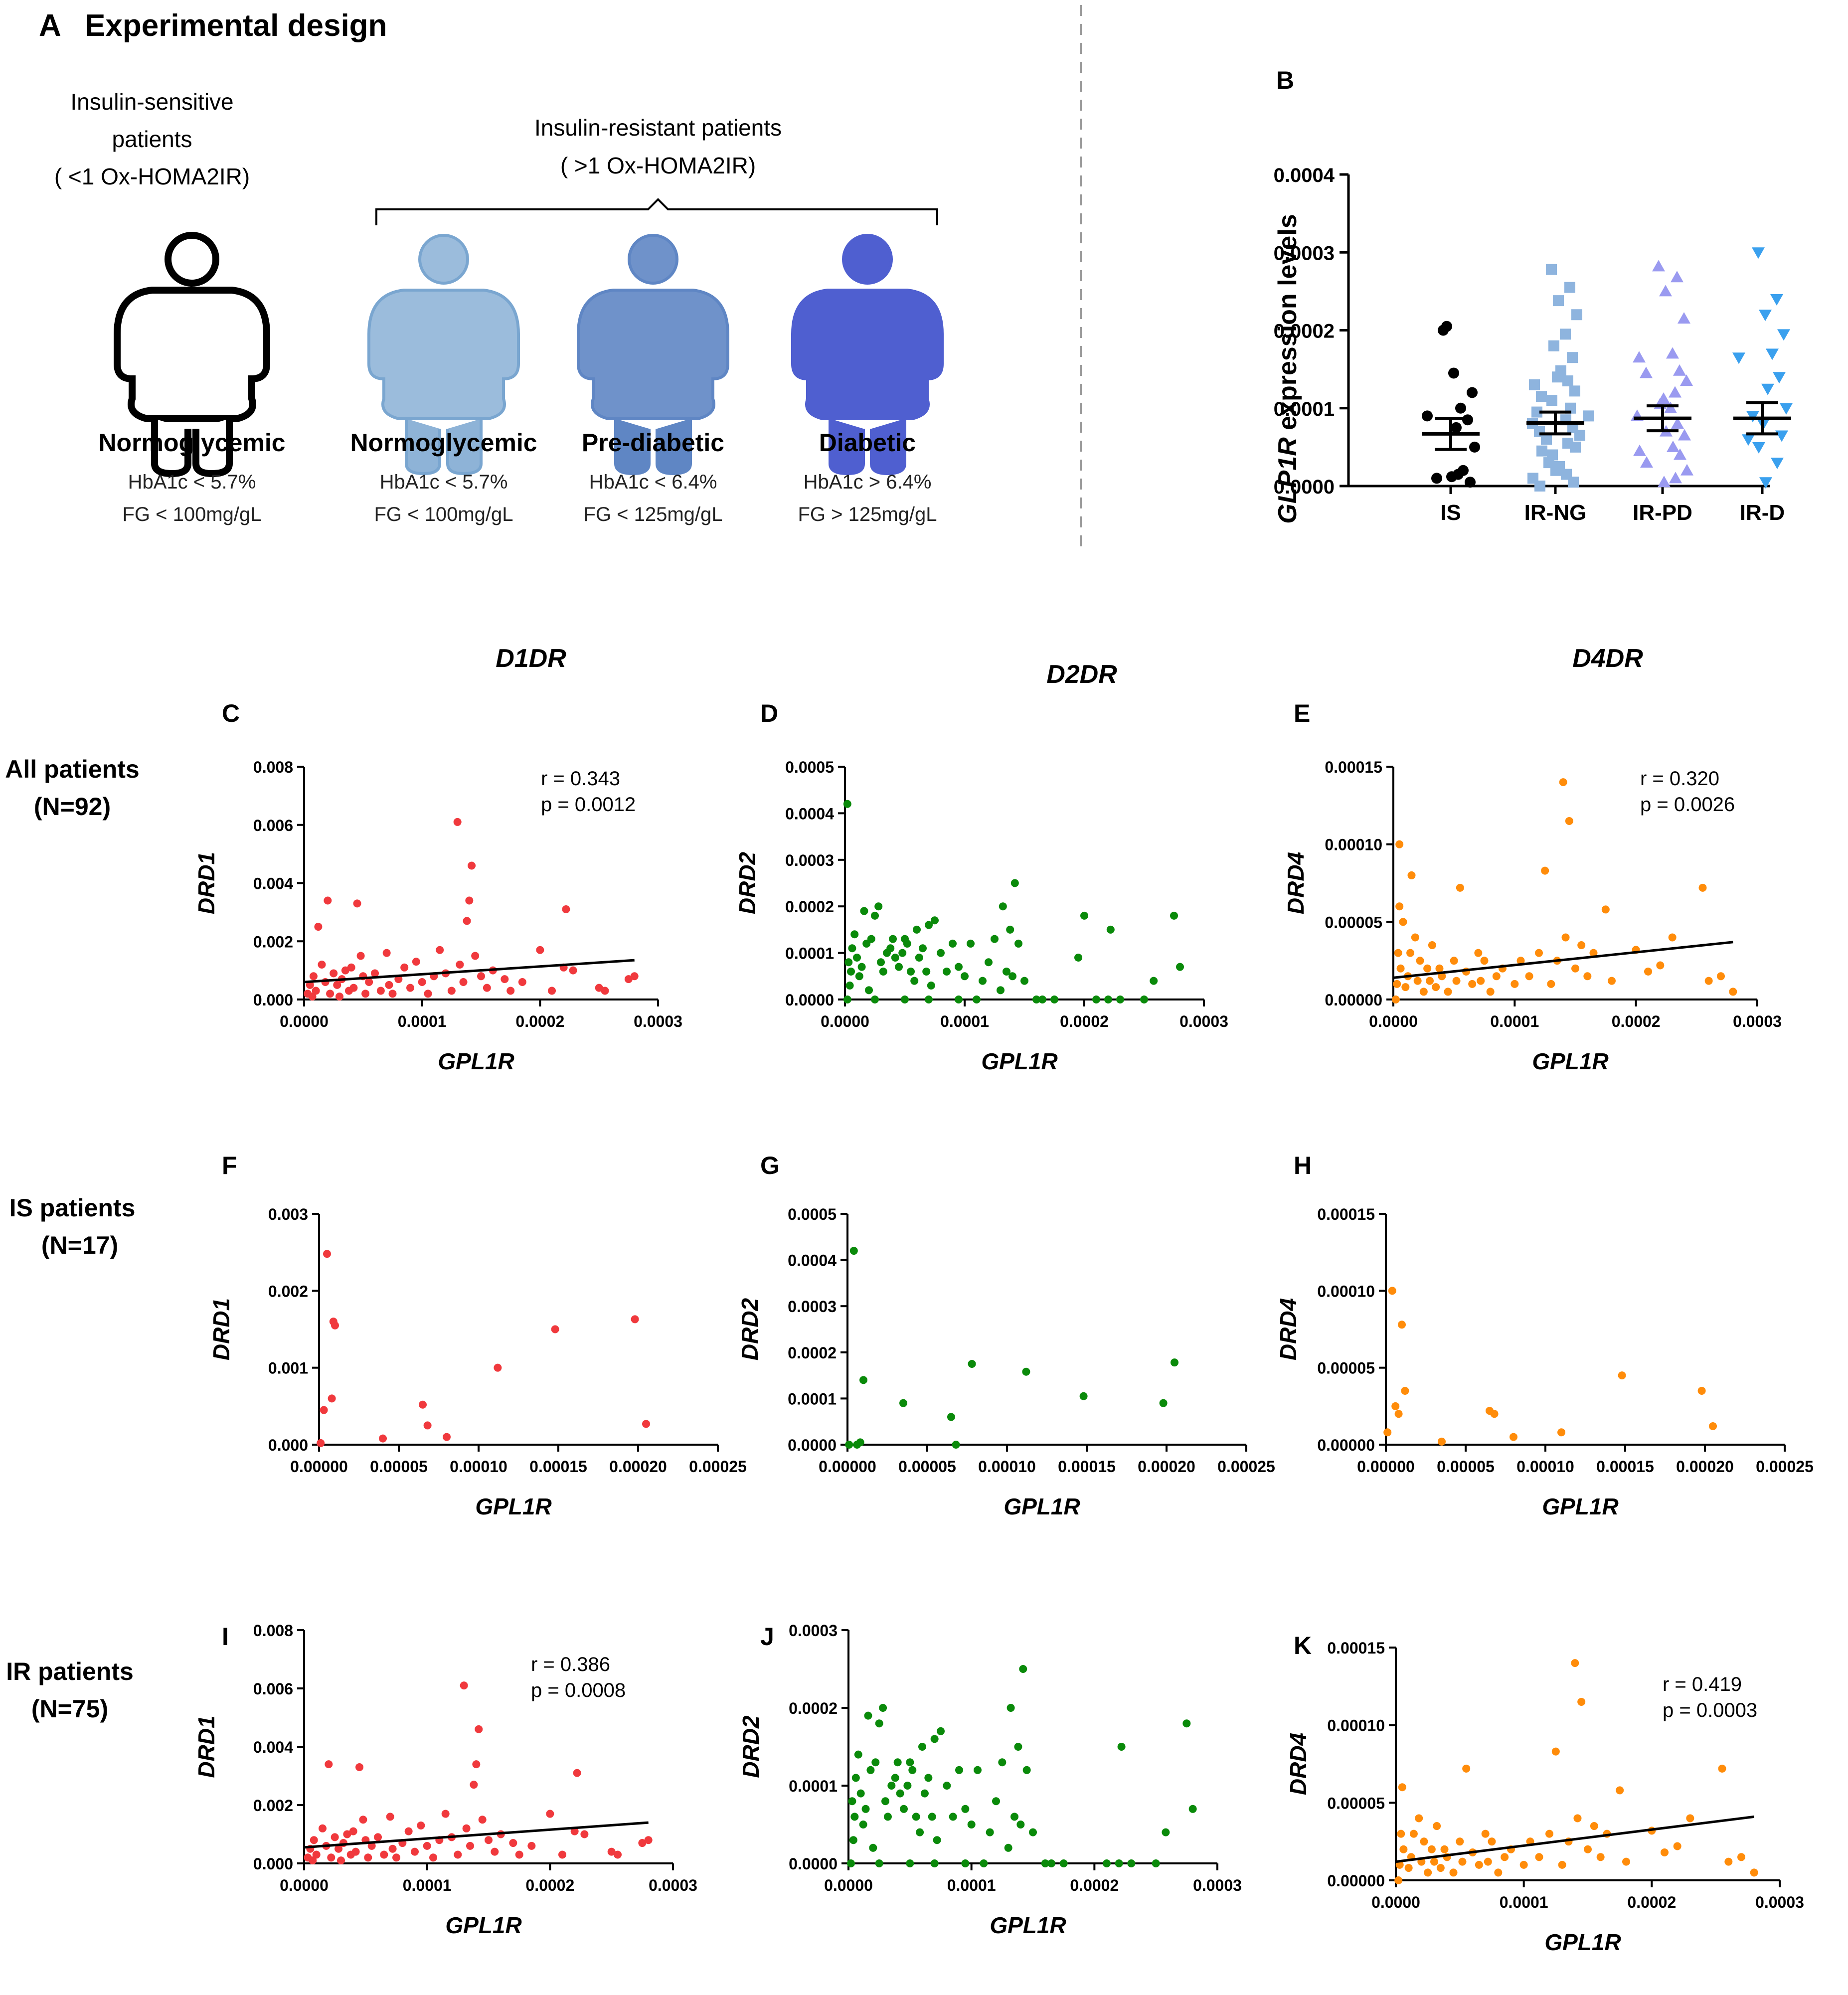 This screenshot has height=1995, width=1848. I want to click on y-tick-label: 0.0001, so click(809, 954).